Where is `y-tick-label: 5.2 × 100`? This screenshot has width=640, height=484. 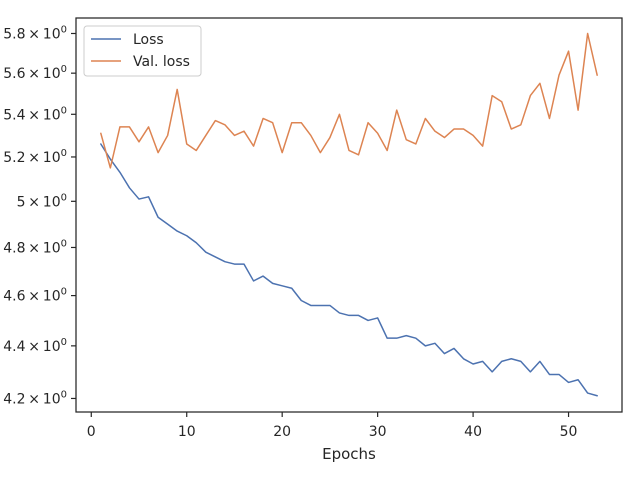
y-tick-label: 5.2 × 100 is located at coordinates (35, 157).